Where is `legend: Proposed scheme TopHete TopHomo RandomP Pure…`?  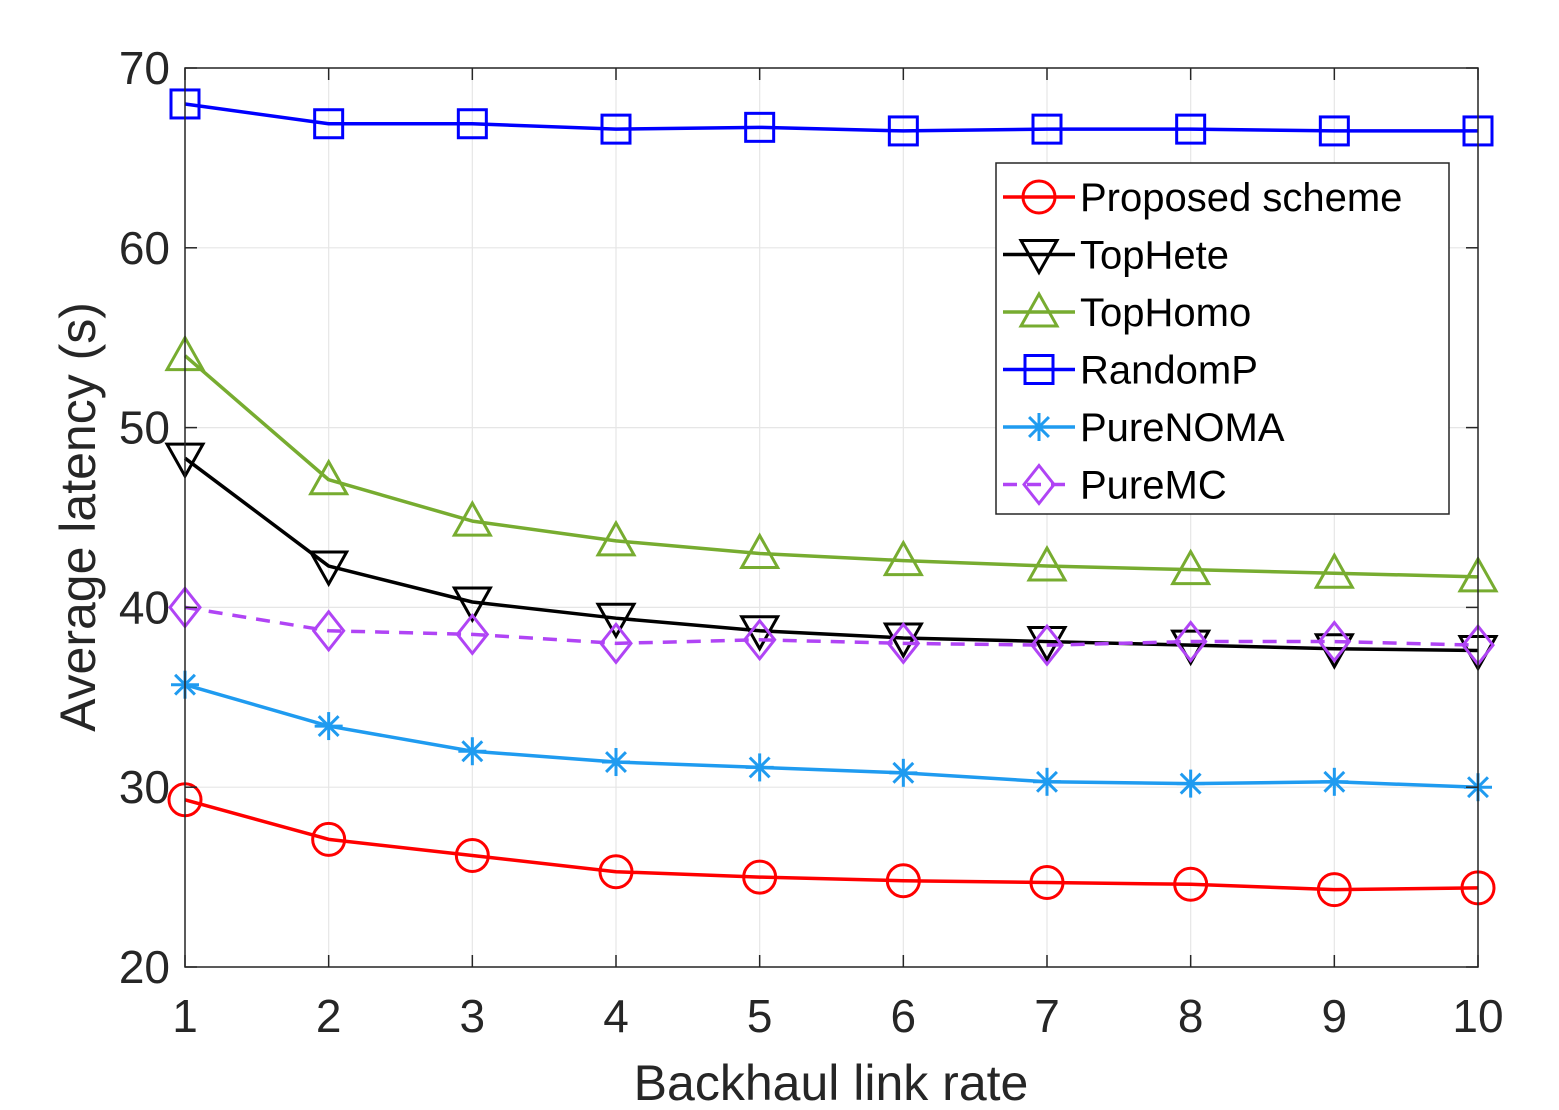 legend: Proposed scheme TopHete TopHomo RandomP Pure… is located at coordinates (1222, 338).